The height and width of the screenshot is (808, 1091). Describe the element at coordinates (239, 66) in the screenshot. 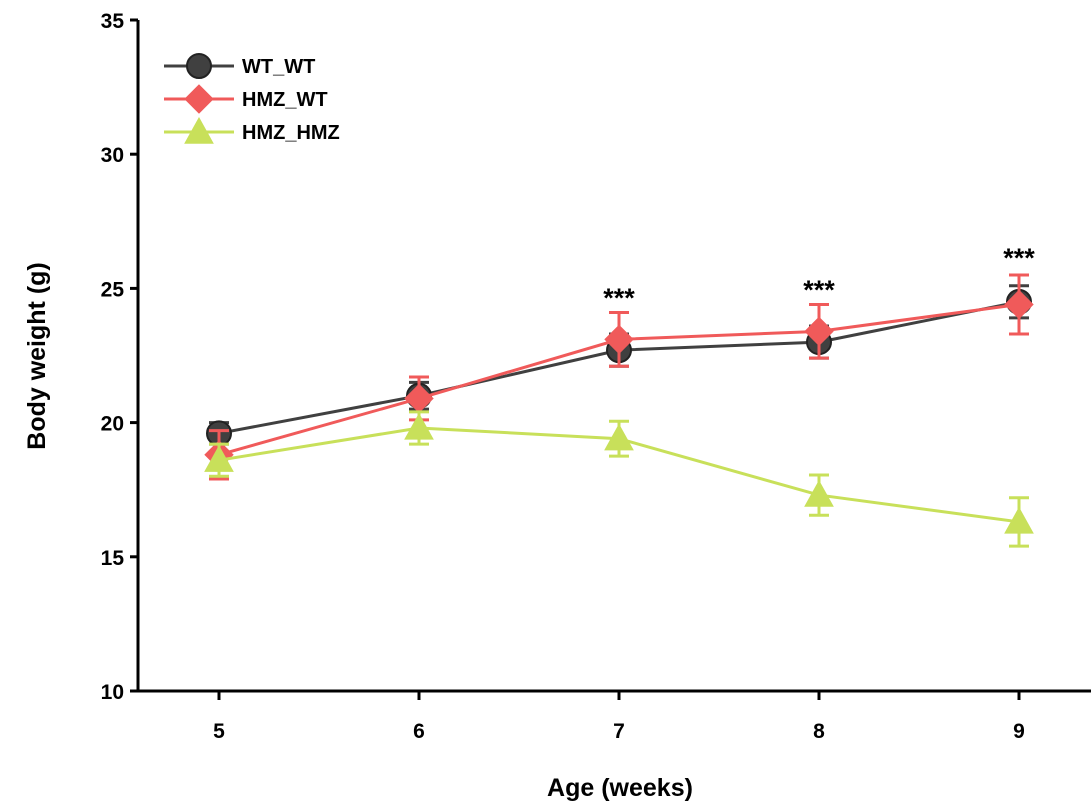

I see `legend-item-wt-wt: WT_WT` at that location.